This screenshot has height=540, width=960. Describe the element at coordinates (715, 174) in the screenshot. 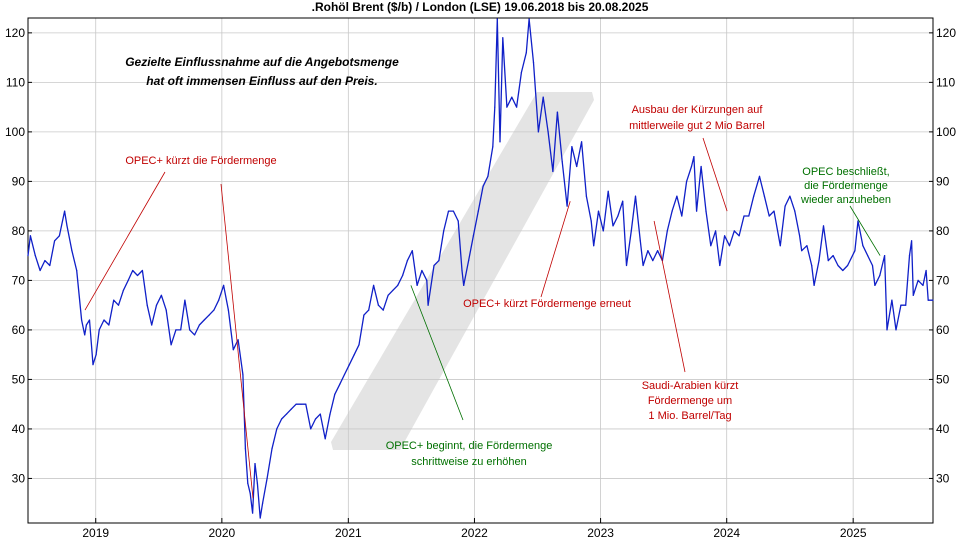

I see `annotation-pointer` at that location.